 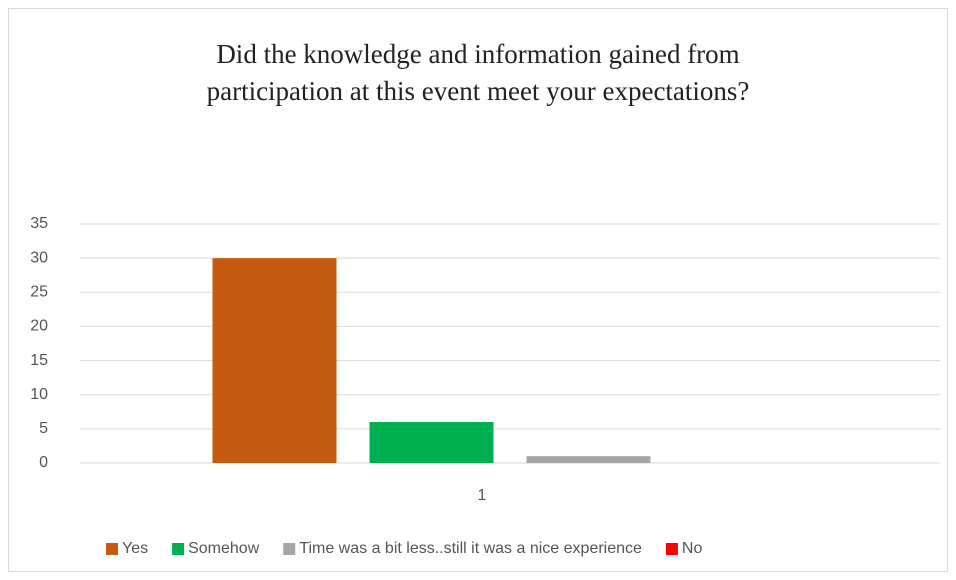 What do you see at coordinates (43, 428) in the screenshot?
I see `y-tick-label: 5` at bounding box center [43, 428].